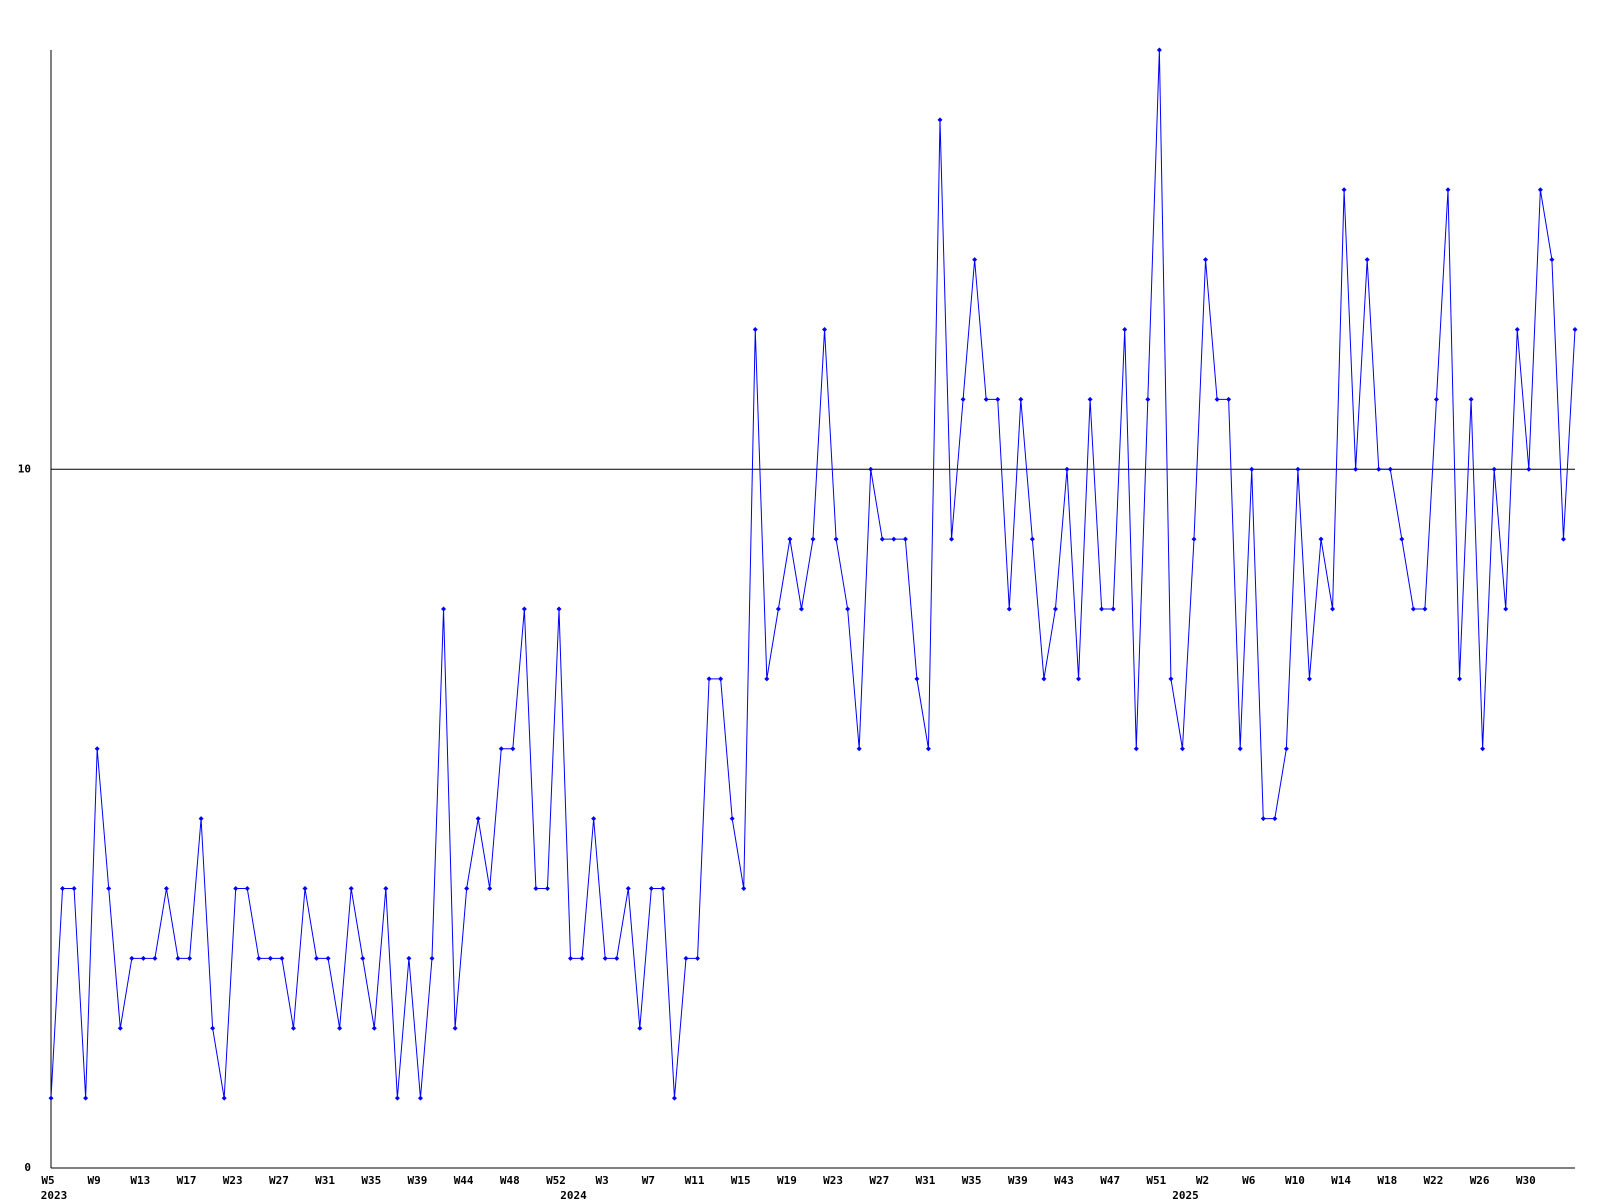 This screenshot has height=1200, width=1600. What do you see at coordinates (1526, 1180) in the screenshot?
I see `x-tick-label: W30` at bounding box center [1526, 1180].